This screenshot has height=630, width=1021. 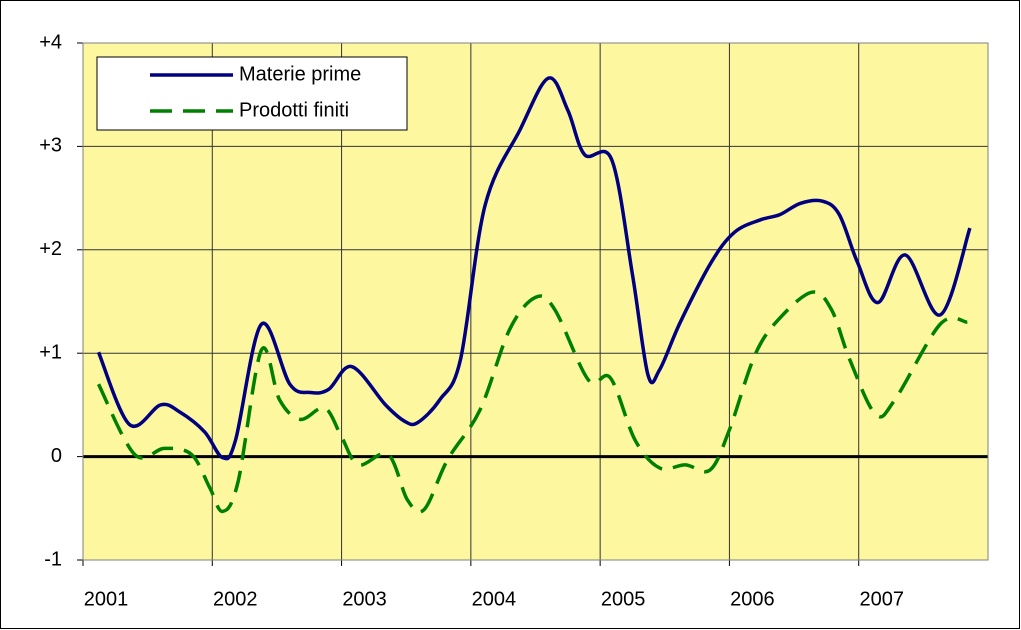 What do you see at coordinates (50, 352) in the screenshot?
I see `y-tick-label: +1` at bounding box center [50, 352].